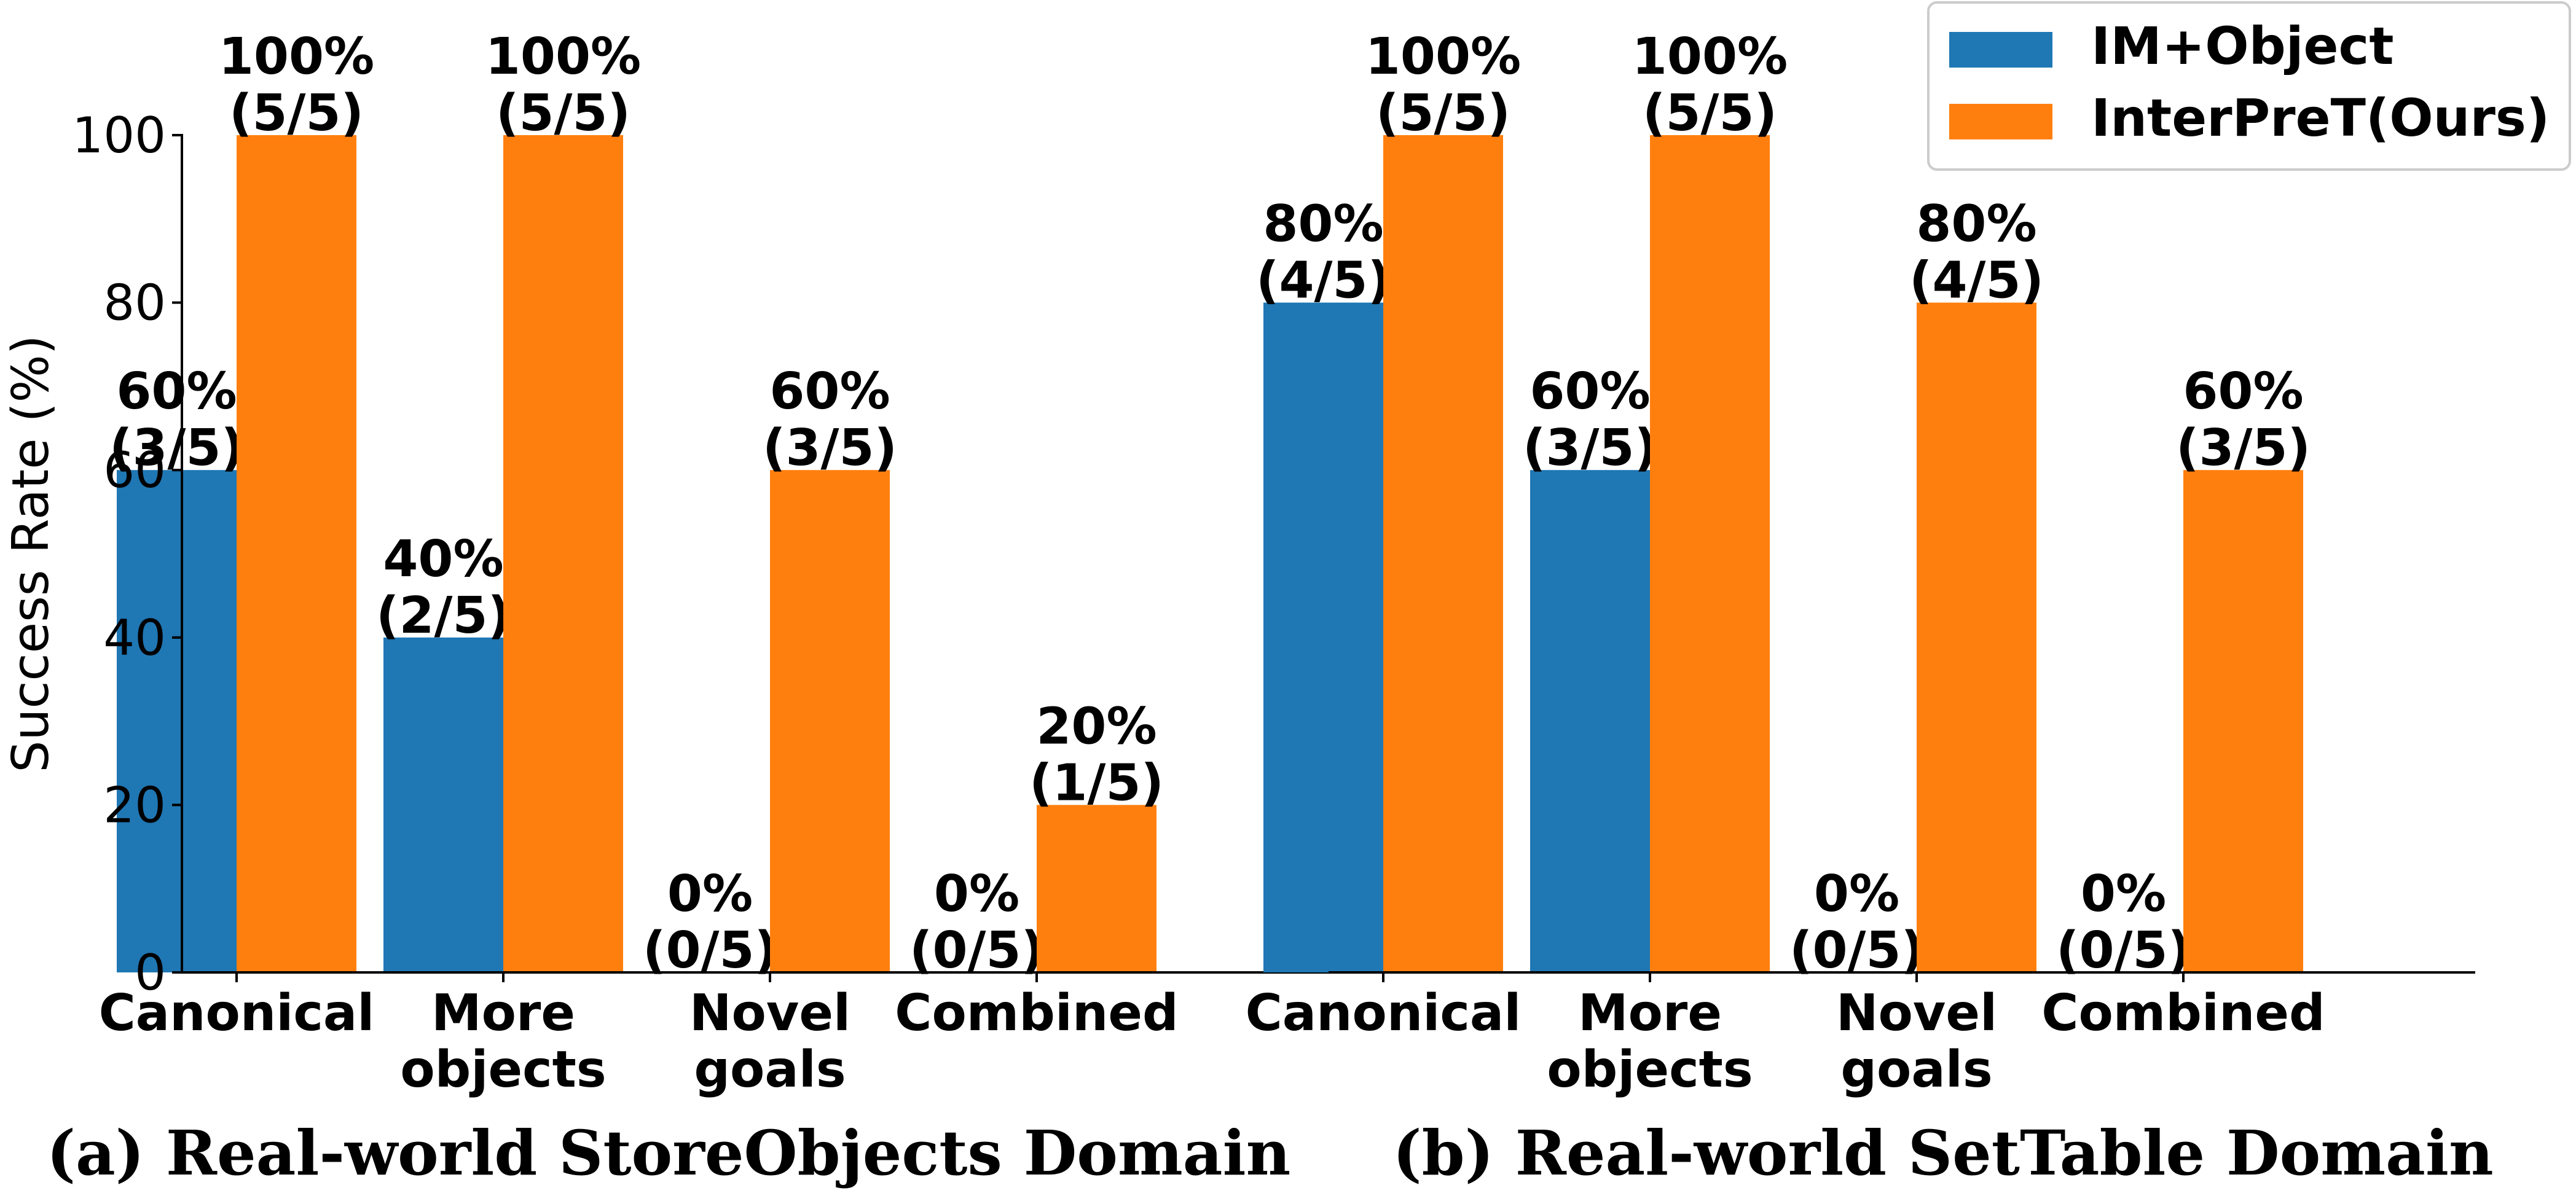 The width and height of the screenshot is (2576, 1204). What do you see at coordinates (443, 616) in the screenshot?
I see `bar-data-label-fraction: (2/5)` at bounding box center [443, 616].